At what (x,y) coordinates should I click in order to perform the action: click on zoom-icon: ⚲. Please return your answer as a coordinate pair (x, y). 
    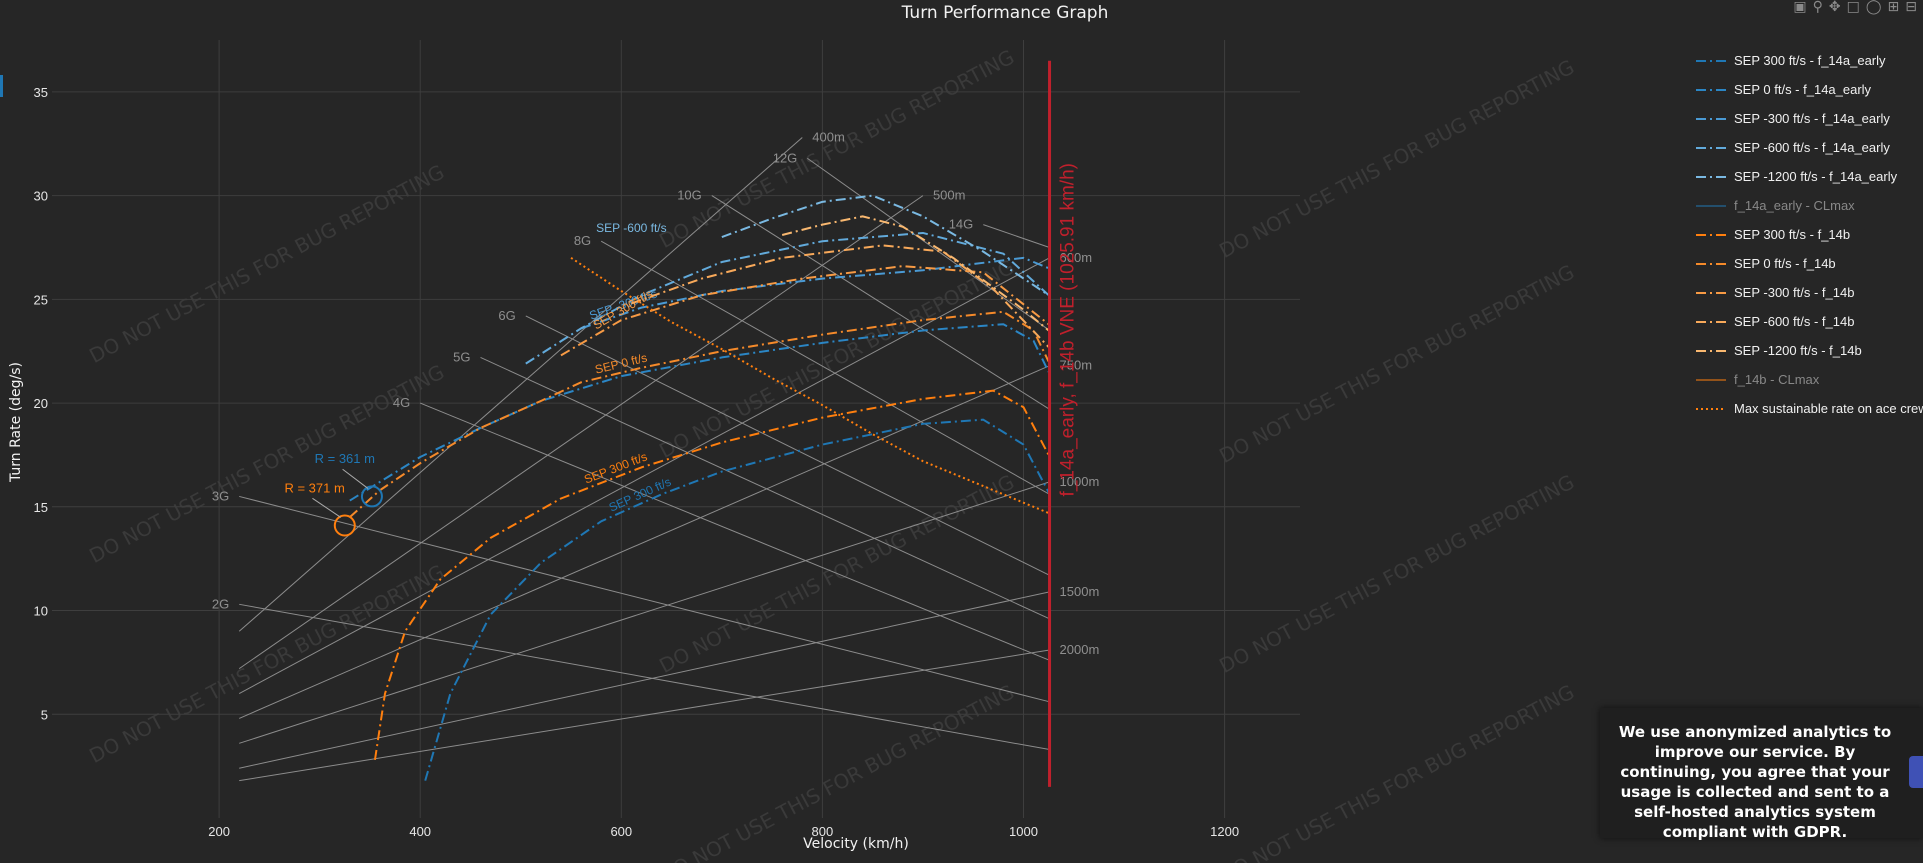
    Looking at the image, I should click on (1817, 7).